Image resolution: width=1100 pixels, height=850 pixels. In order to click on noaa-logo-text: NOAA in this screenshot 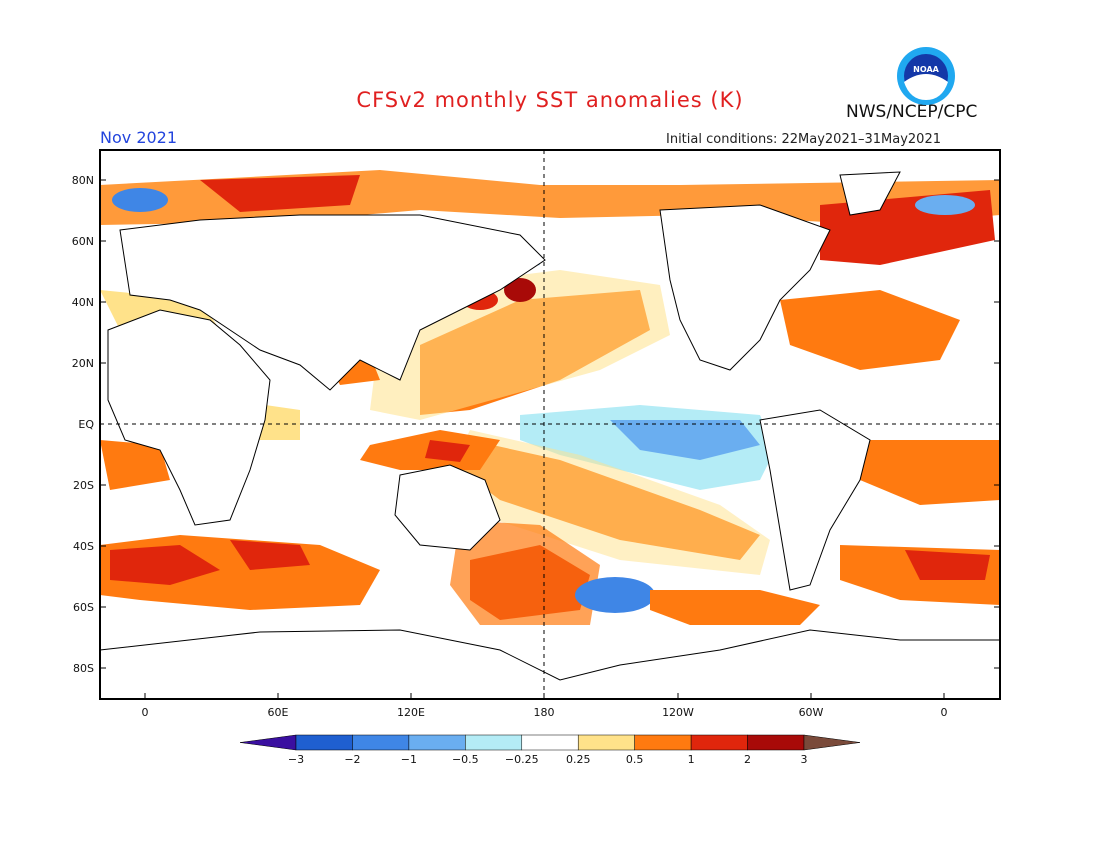, I will do `click(926, 69)`.